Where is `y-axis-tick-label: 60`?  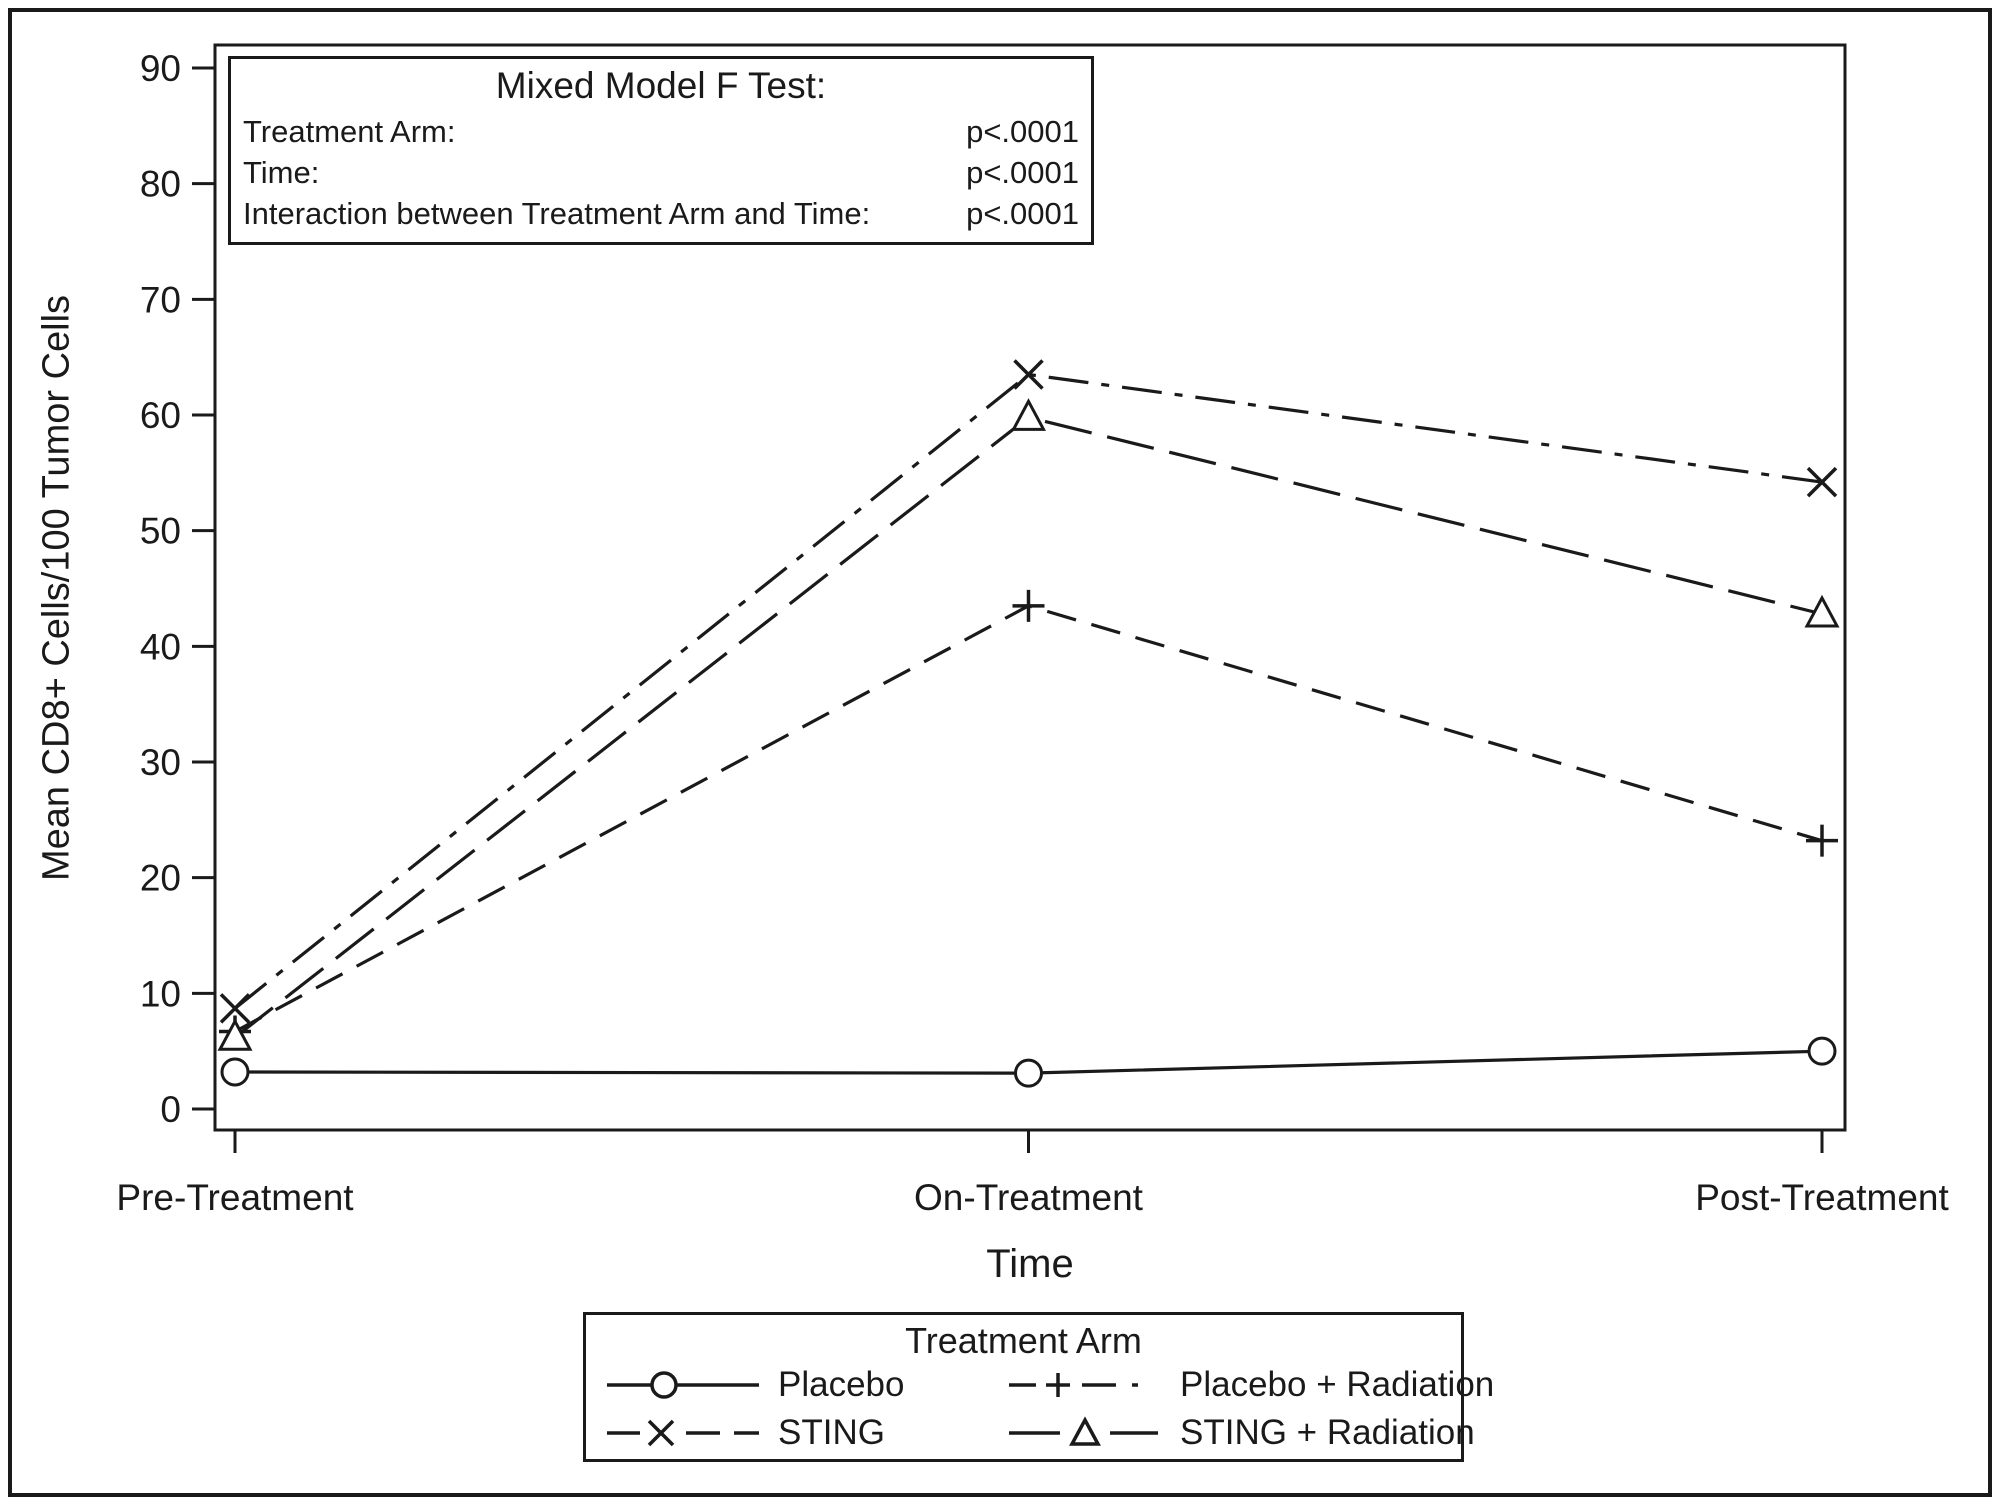 y-axis-tick-label: 60 is located at coordinates (160, 415).